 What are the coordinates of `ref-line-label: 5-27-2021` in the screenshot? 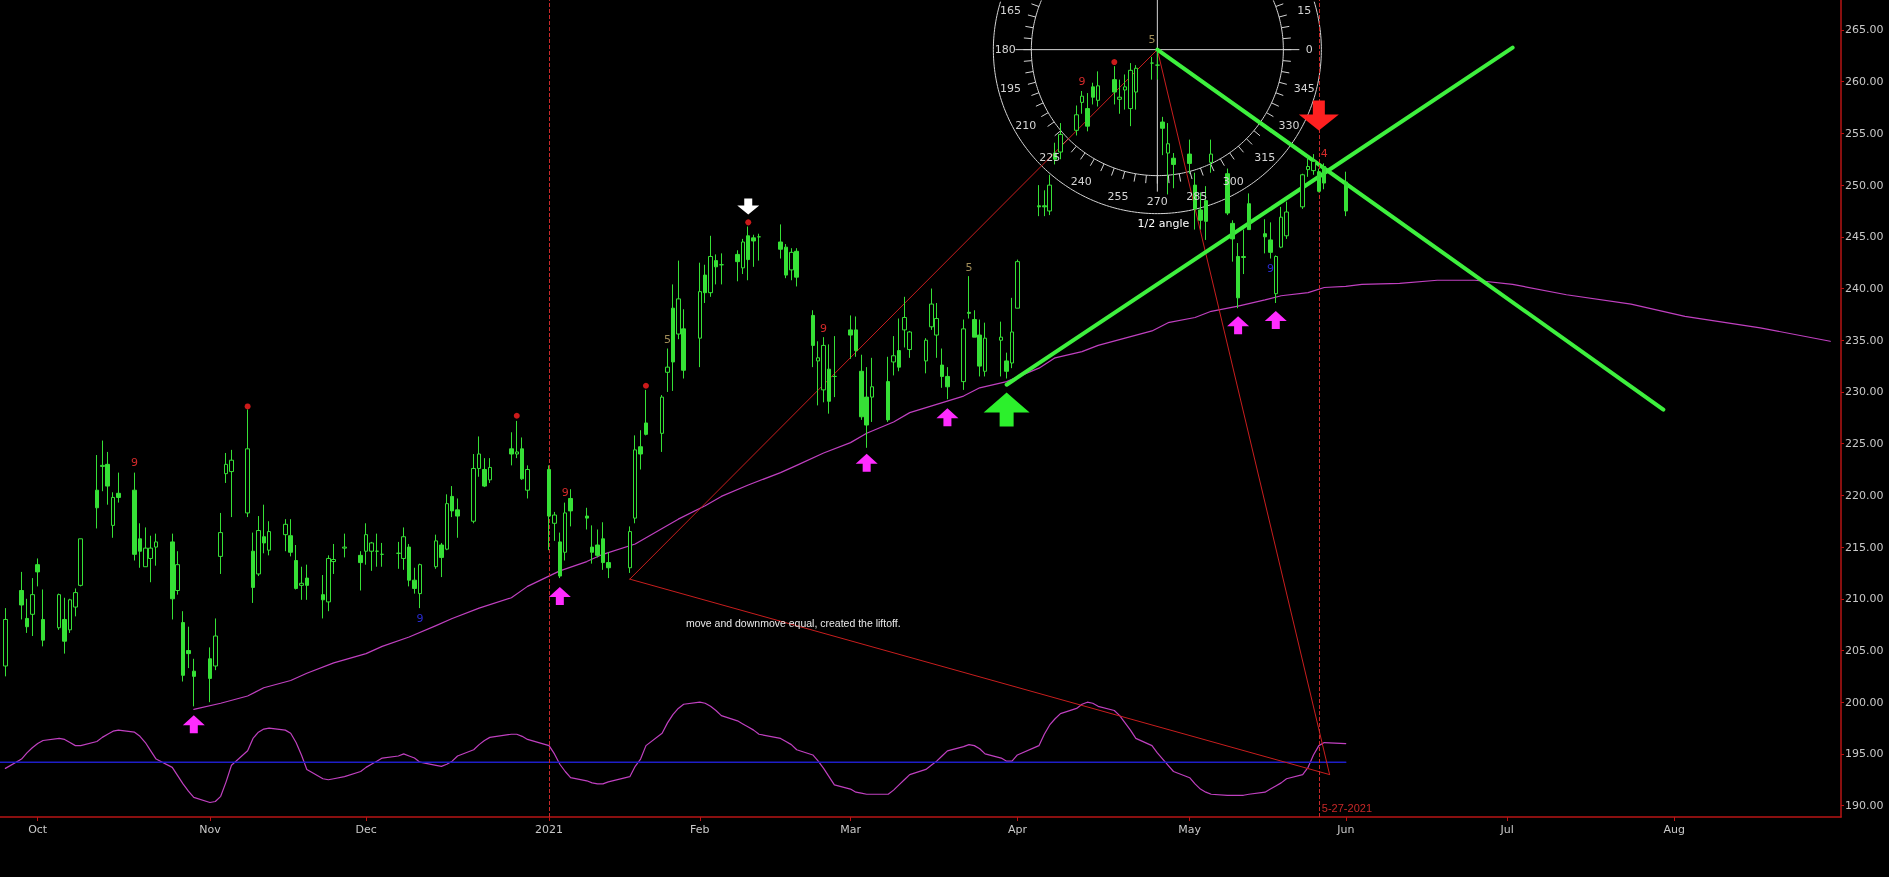 It's located at (1346, 808).